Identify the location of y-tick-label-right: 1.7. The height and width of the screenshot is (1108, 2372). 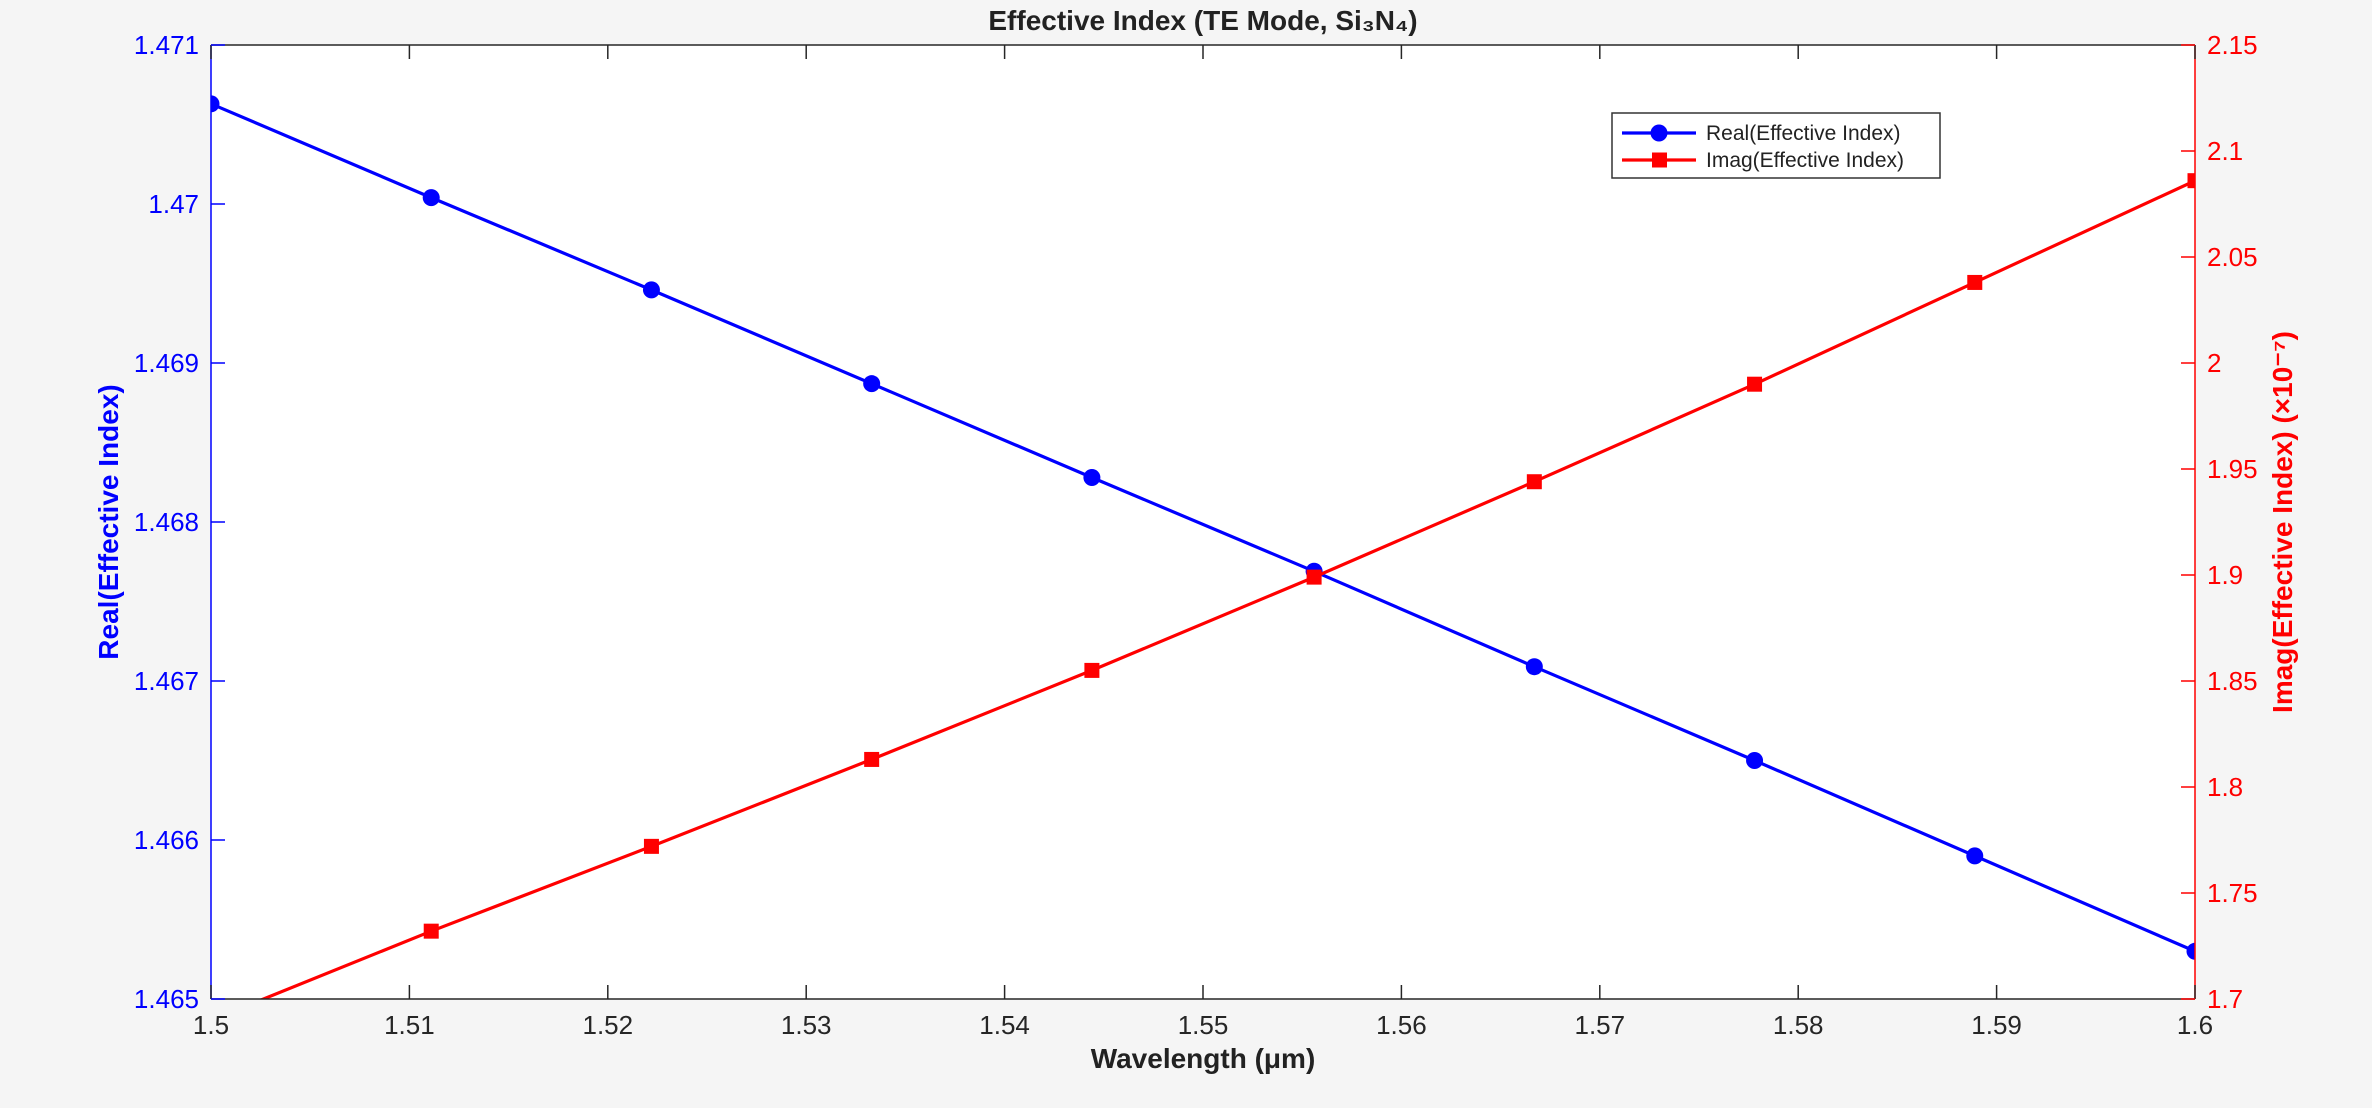
(2225, 999).